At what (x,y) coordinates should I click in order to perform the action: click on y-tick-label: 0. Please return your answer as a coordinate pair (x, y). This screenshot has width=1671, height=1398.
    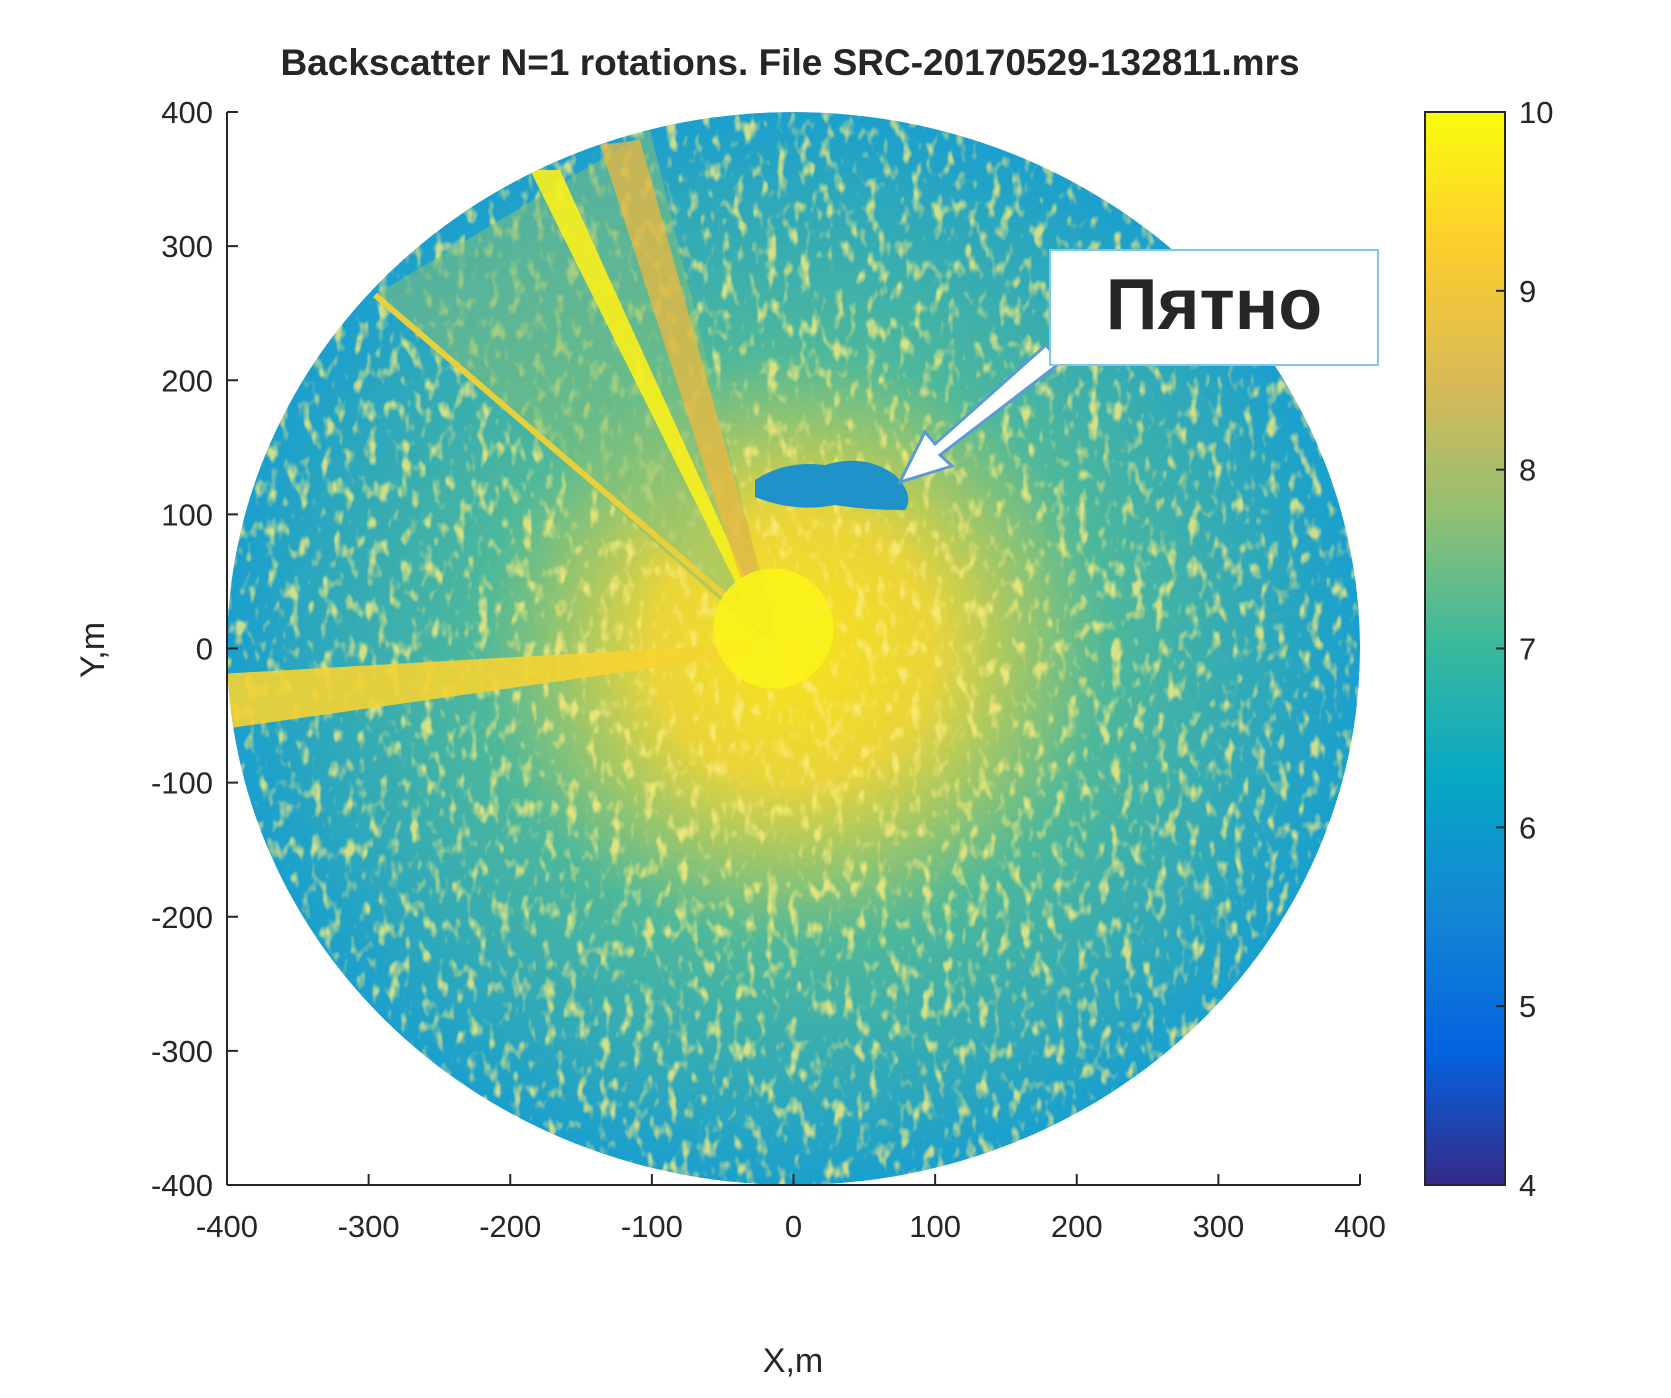
    Looking at the image, I should click on (204, 649).